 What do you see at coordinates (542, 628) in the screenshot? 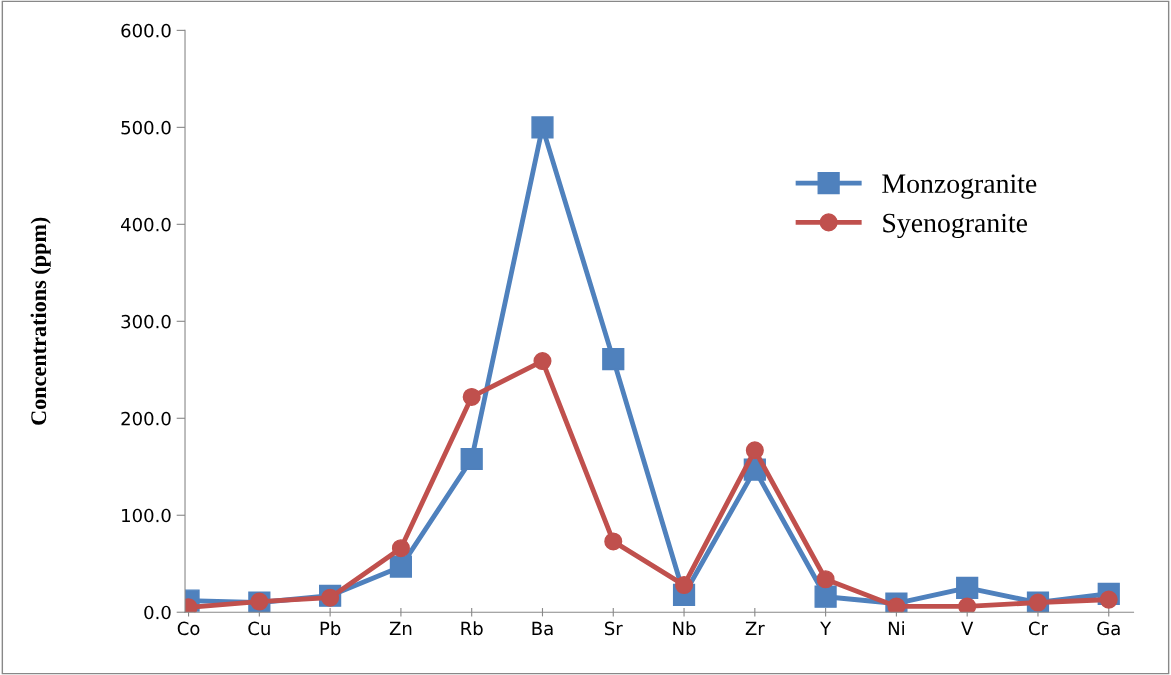
I see `x-tick-label: Ba` at bounding box center [542, 628].